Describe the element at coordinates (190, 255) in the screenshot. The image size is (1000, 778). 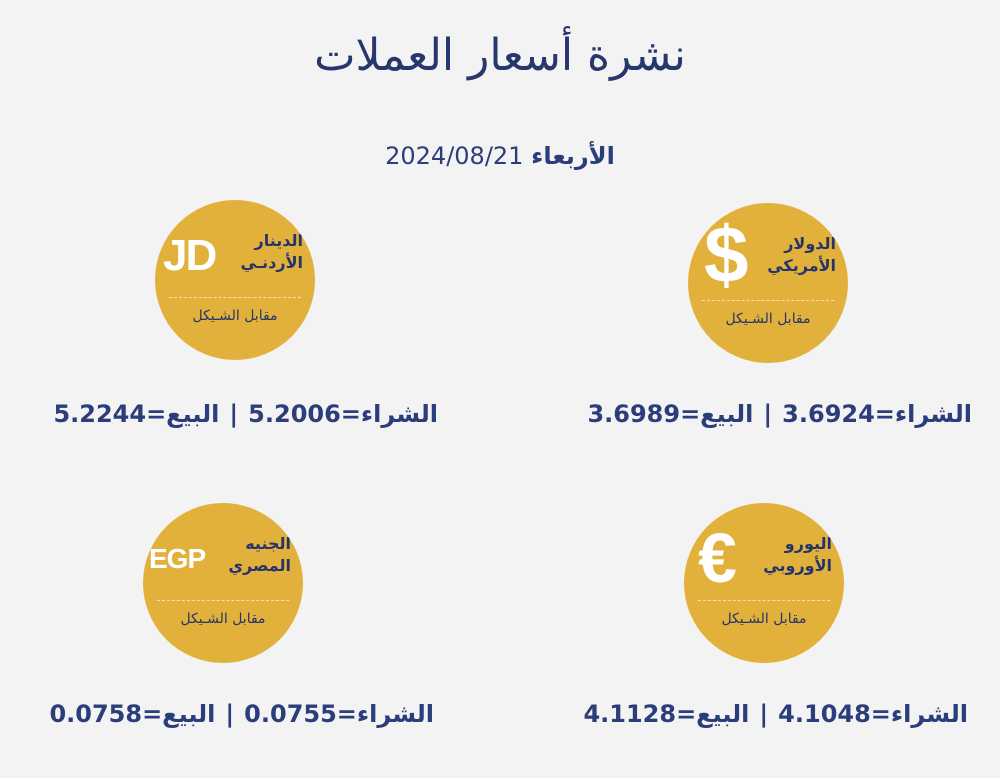
I see `jd-symbol-icon: JD` at that location.